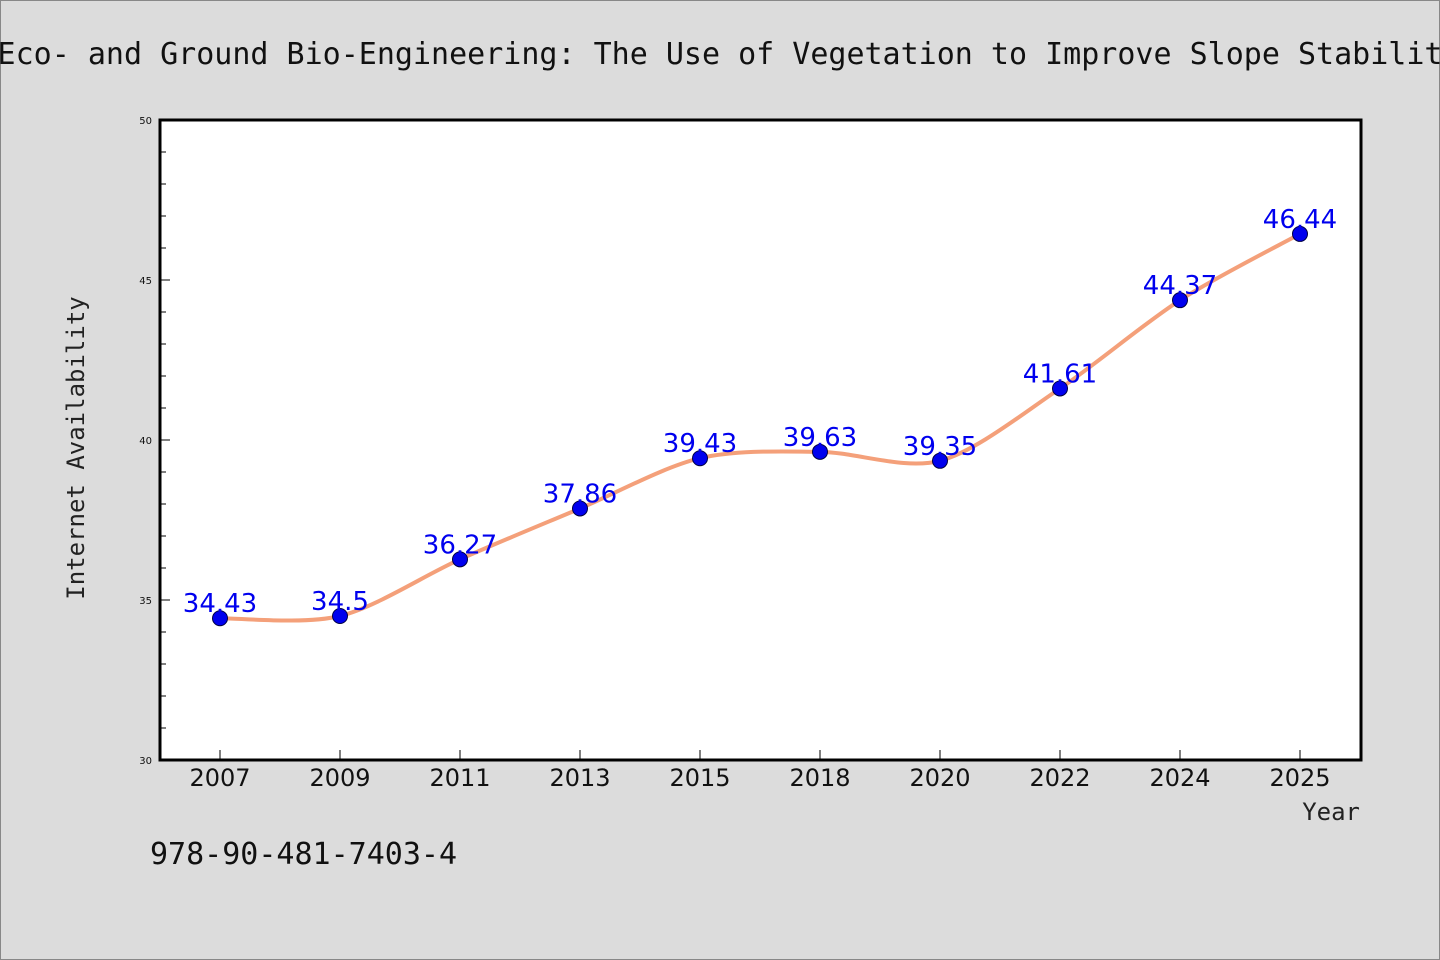 Image resolution: width=1440 pixels, height=960 pixels. I want to click on x-tick-label: 2011, so click(459, 778).